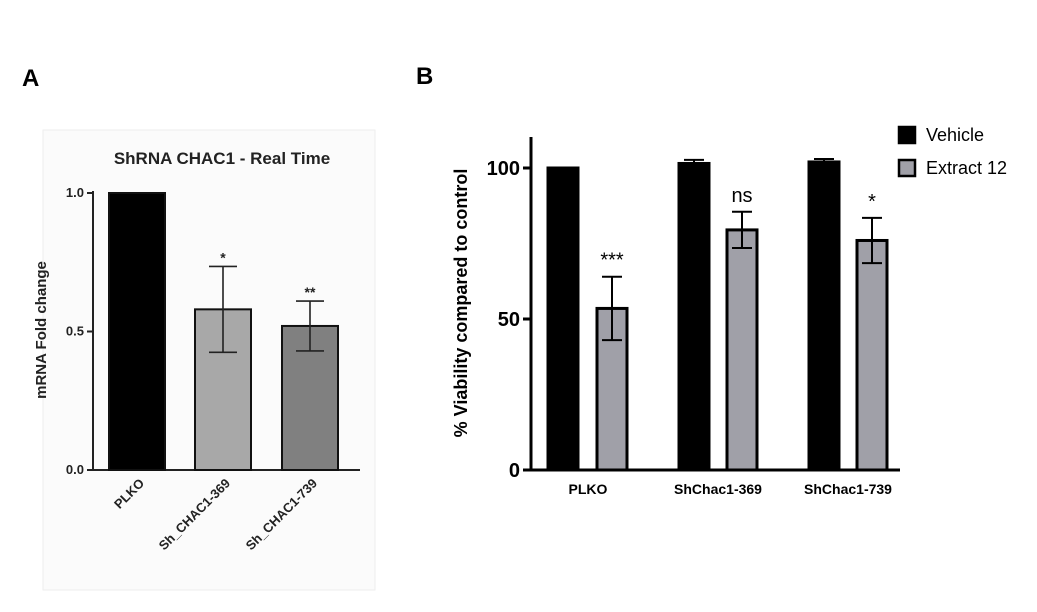 The width and height of the screenshot is (1037, 612). Describe the element at coordinates (75, 192) in the screenshot. I see `chart-a-y-tick-label: 1.0` at that location.